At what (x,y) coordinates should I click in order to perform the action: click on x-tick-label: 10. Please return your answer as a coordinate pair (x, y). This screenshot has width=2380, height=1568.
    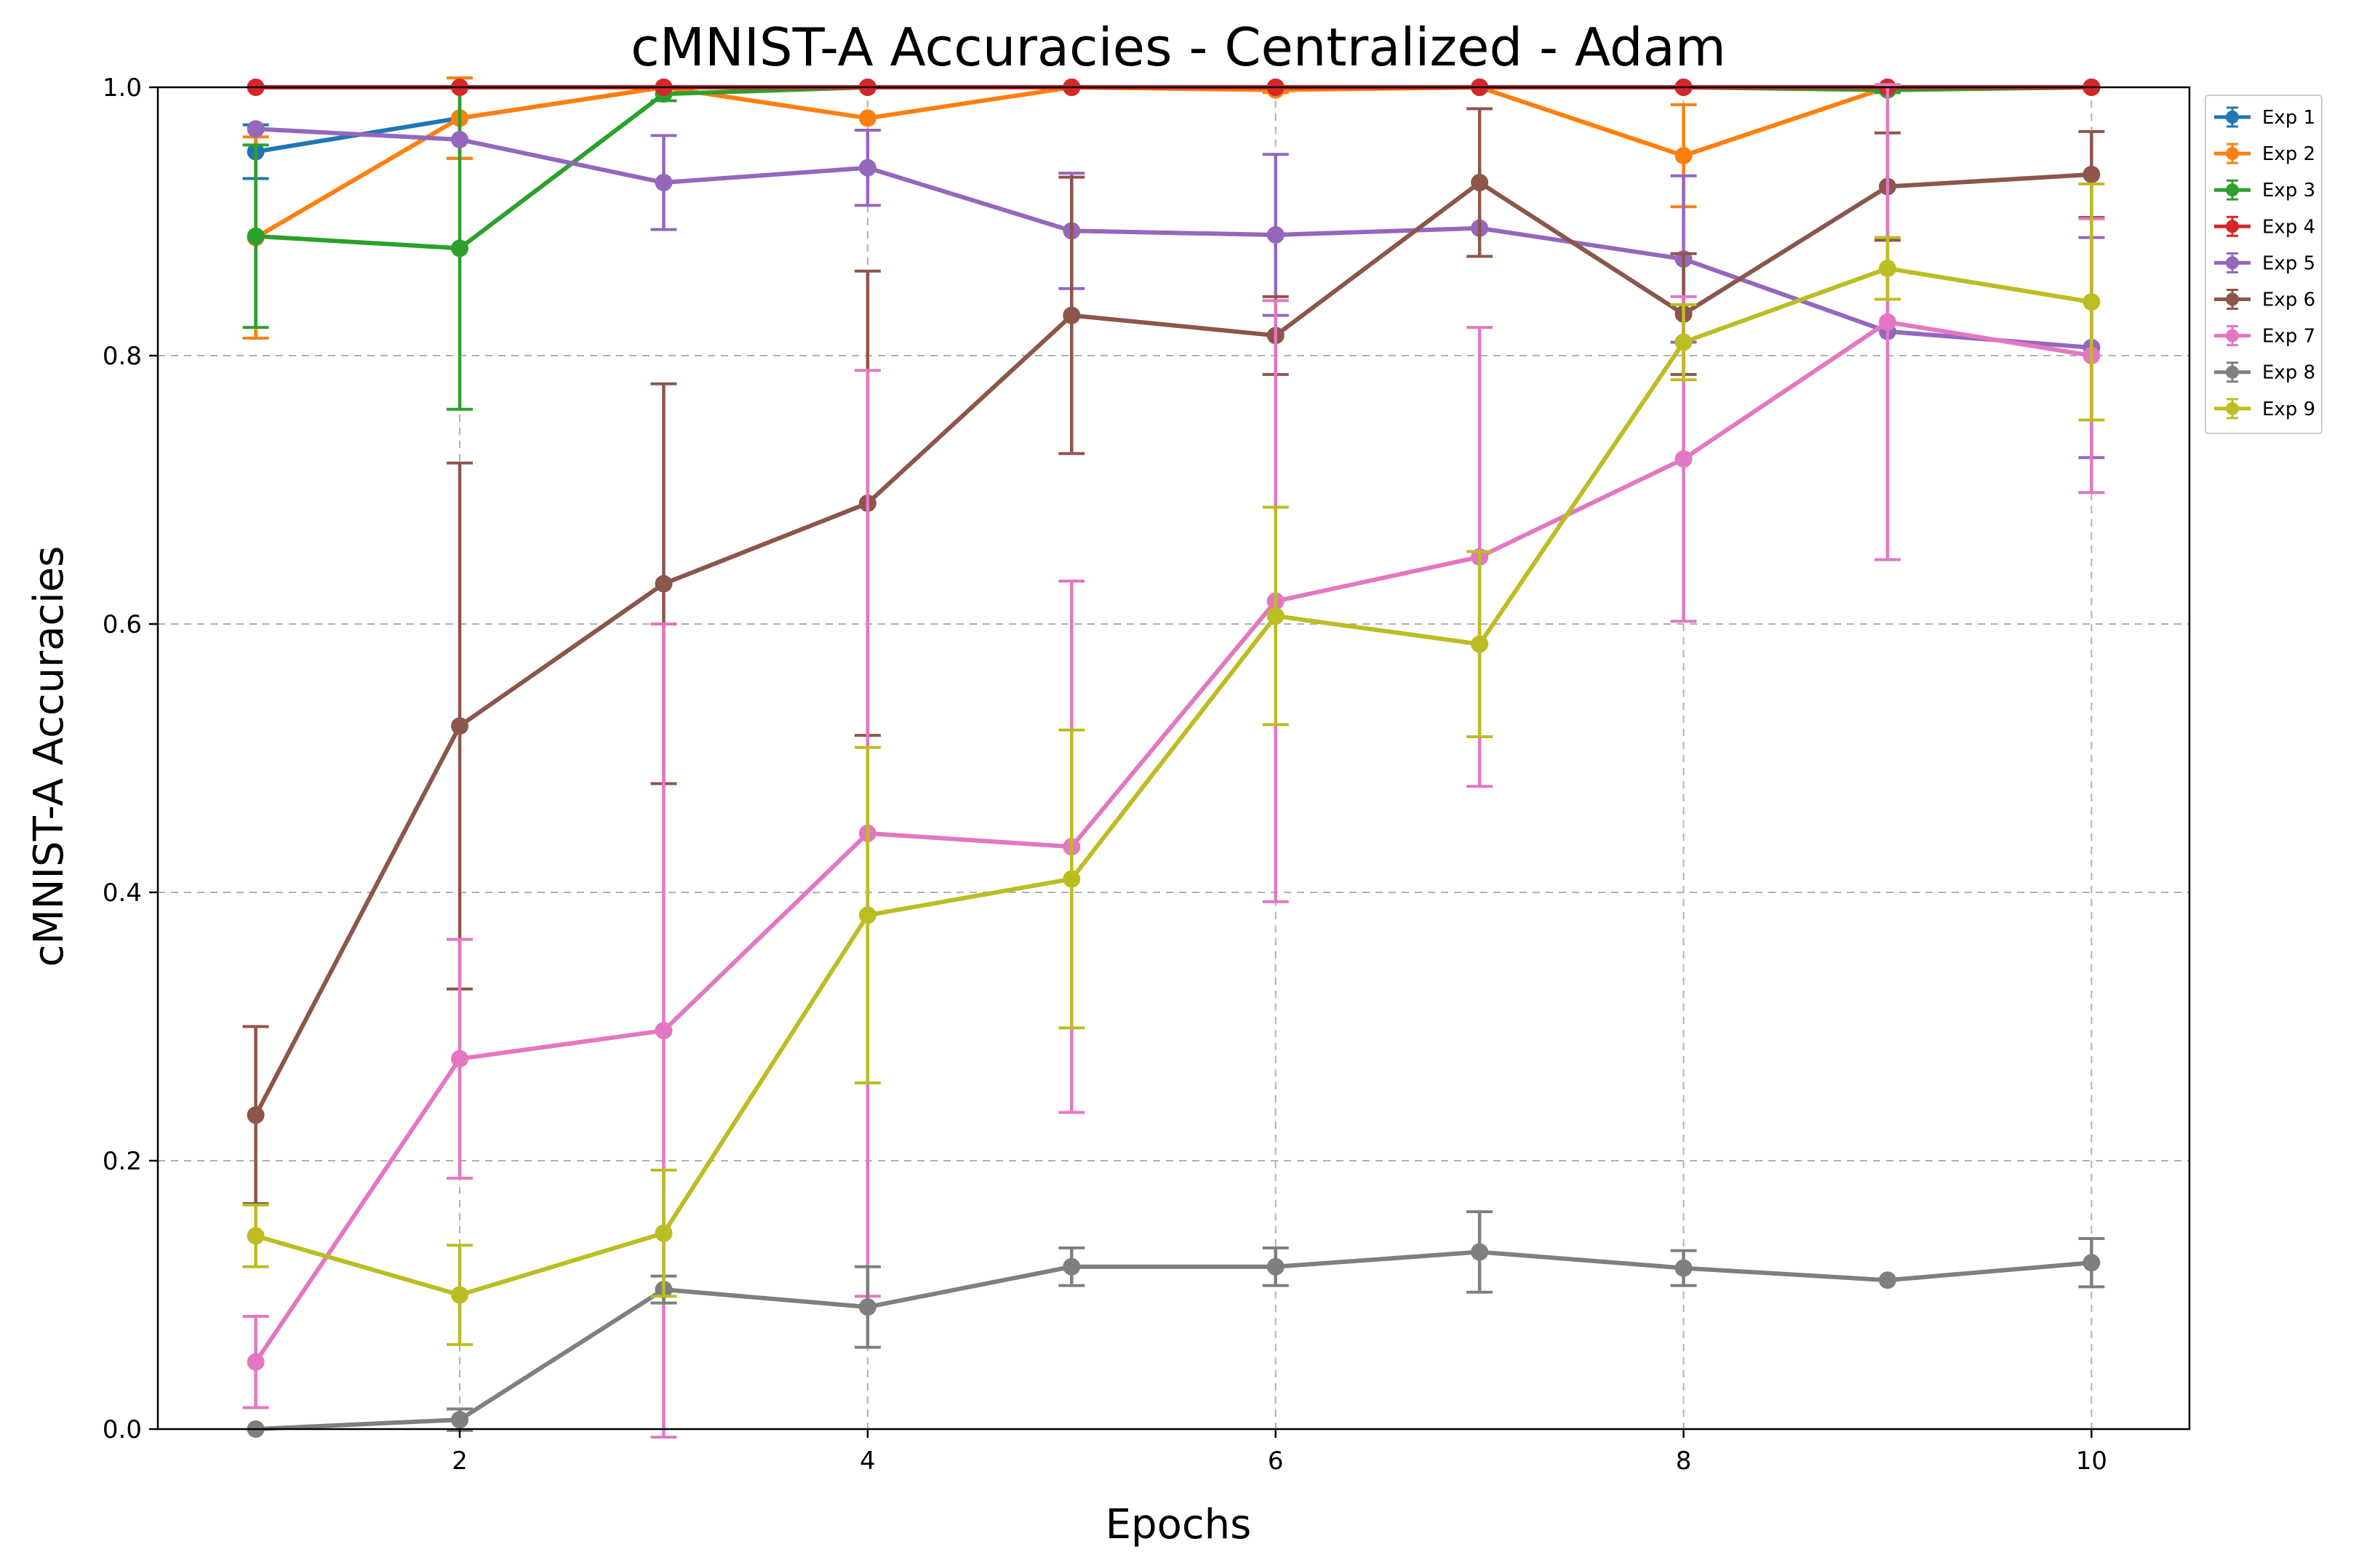
    Looking at the image, I should click on (2091, 1461).